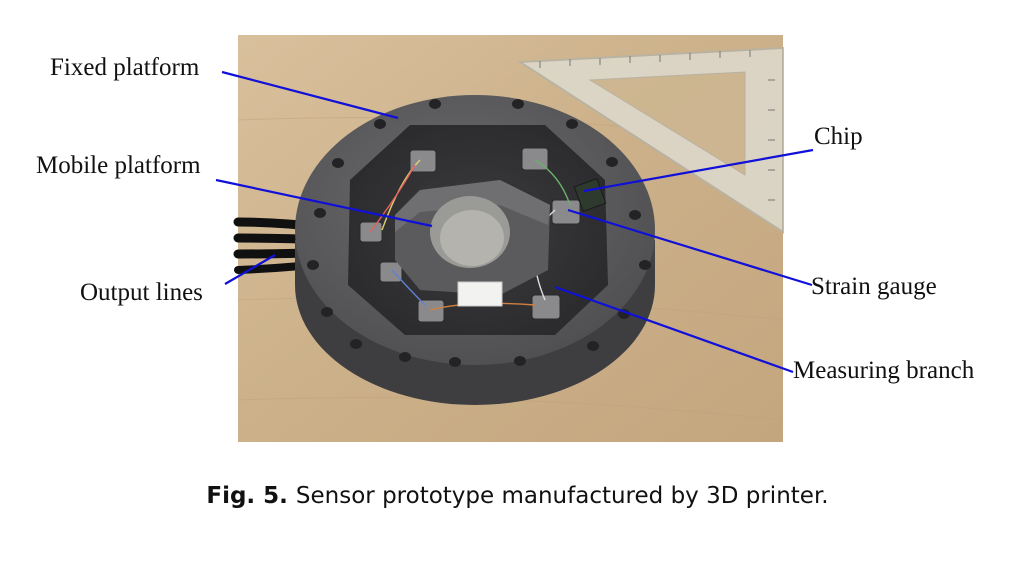 The width and height of the screenshot is (1035, 562). I want to click on label-mobile-platform: Mobile platform, so click(118, 165).